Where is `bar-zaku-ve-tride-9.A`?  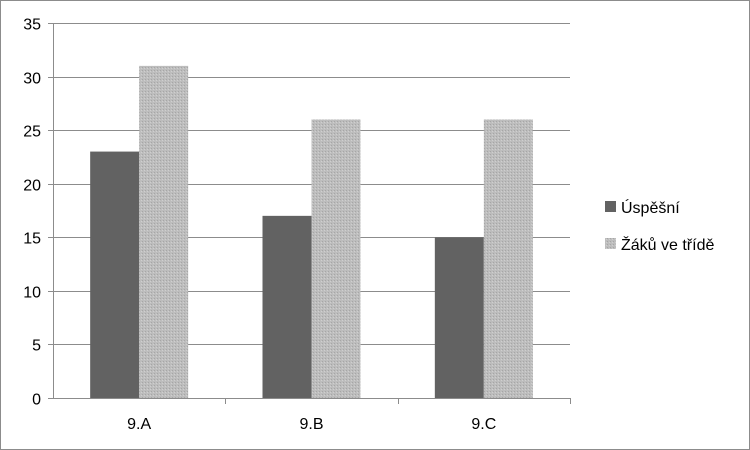
bar-zaku-ve-tride-9.A is located at coordinates (164, 231).